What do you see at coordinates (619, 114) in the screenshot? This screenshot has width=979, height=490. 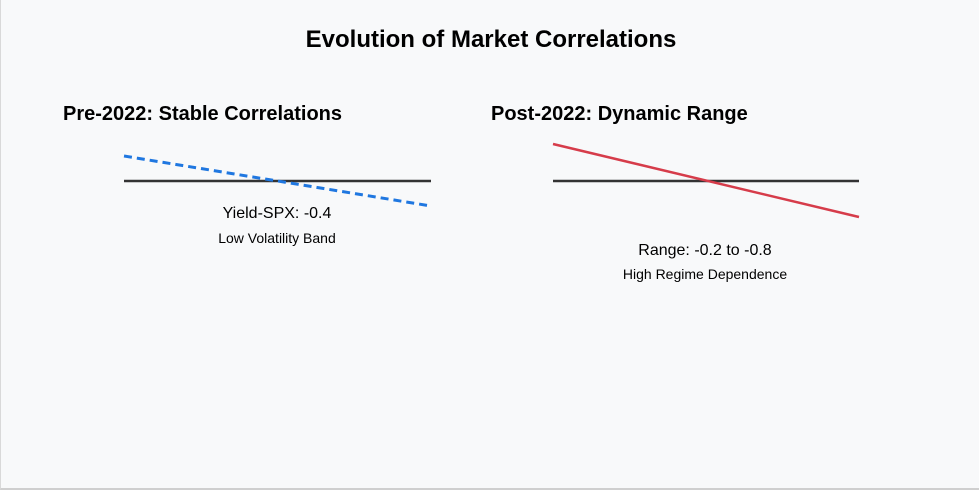 I see `panel-post-2022-title: Post-2022: Dynamic Range` at bounding box center [619, 114].